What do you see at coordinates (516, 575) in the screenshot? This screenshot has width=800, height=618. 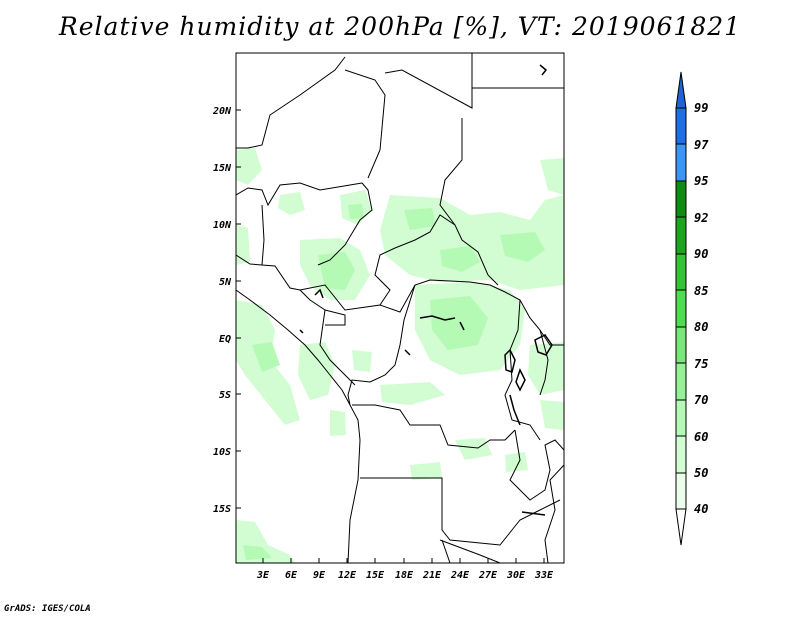 I see `x-tick-label: 30E` at bounding box center [516, 575].